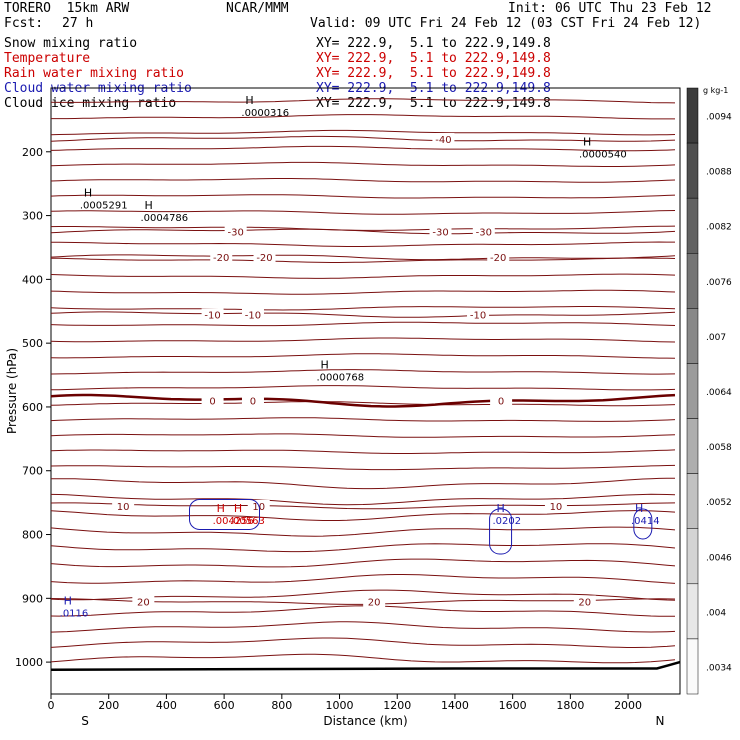  Describe the element at coordinates (51, 705) in the screenshot. I see `x-tick-label: 0` at that location.